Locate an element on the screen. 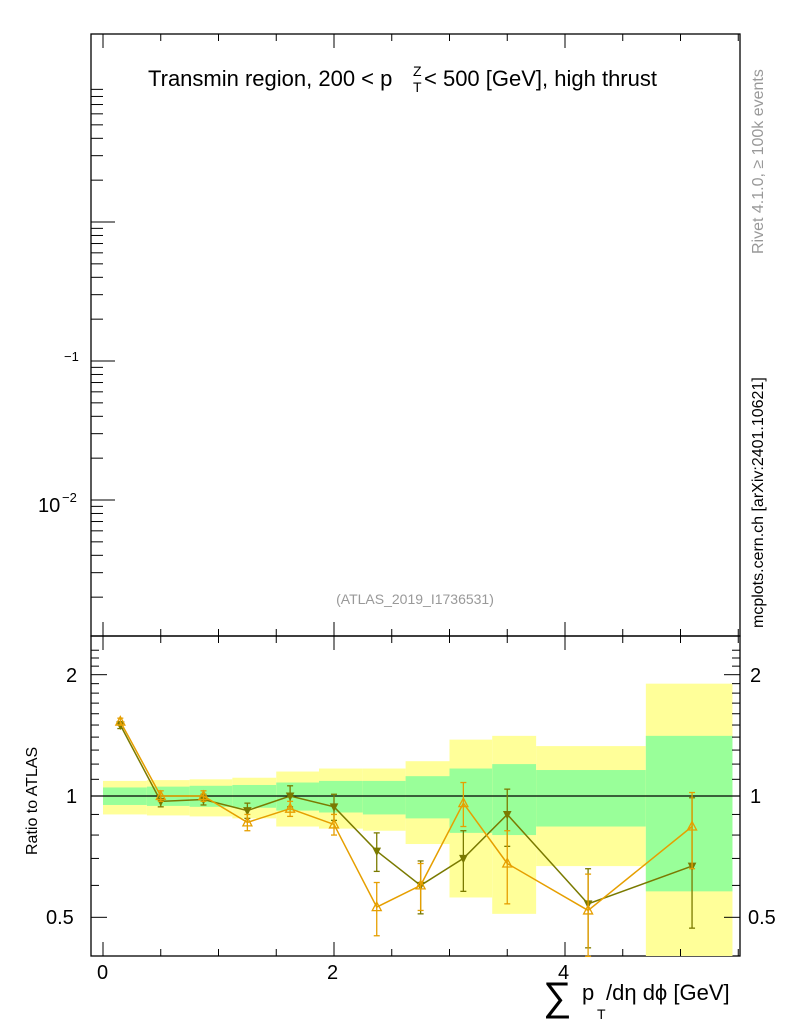 Image resolution: width=786 pixels, height=1024 pixels. main-ytick-labels: −1 10 −2 is located at coordinates (58, 433).